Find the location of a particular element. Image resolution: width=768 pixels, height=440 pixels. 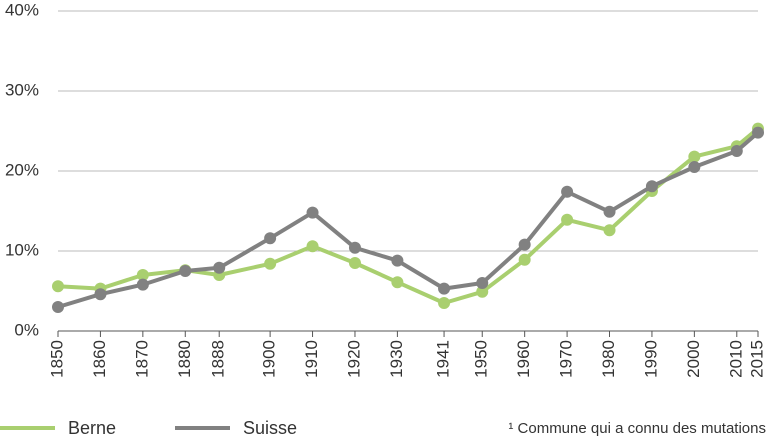

footnote: ¹ Commune qui a connu des mutations is located at coordinates (637, 428).